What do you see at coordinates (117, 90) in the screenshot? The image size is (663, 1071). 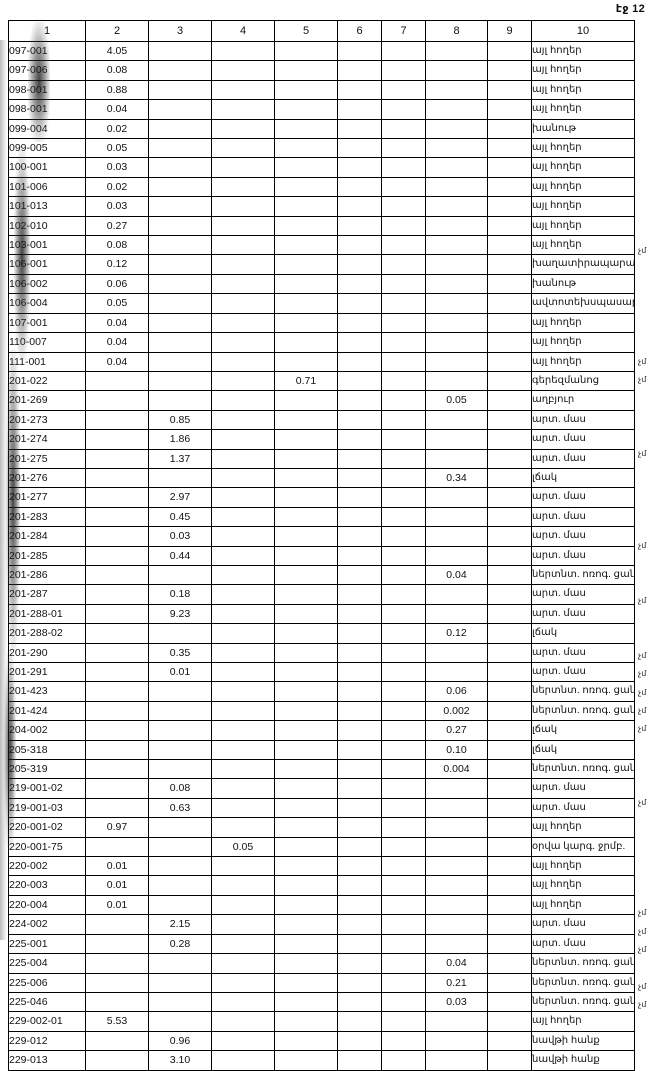 I see `cell-col-2: 0.88` at bounding box center [117, 90].